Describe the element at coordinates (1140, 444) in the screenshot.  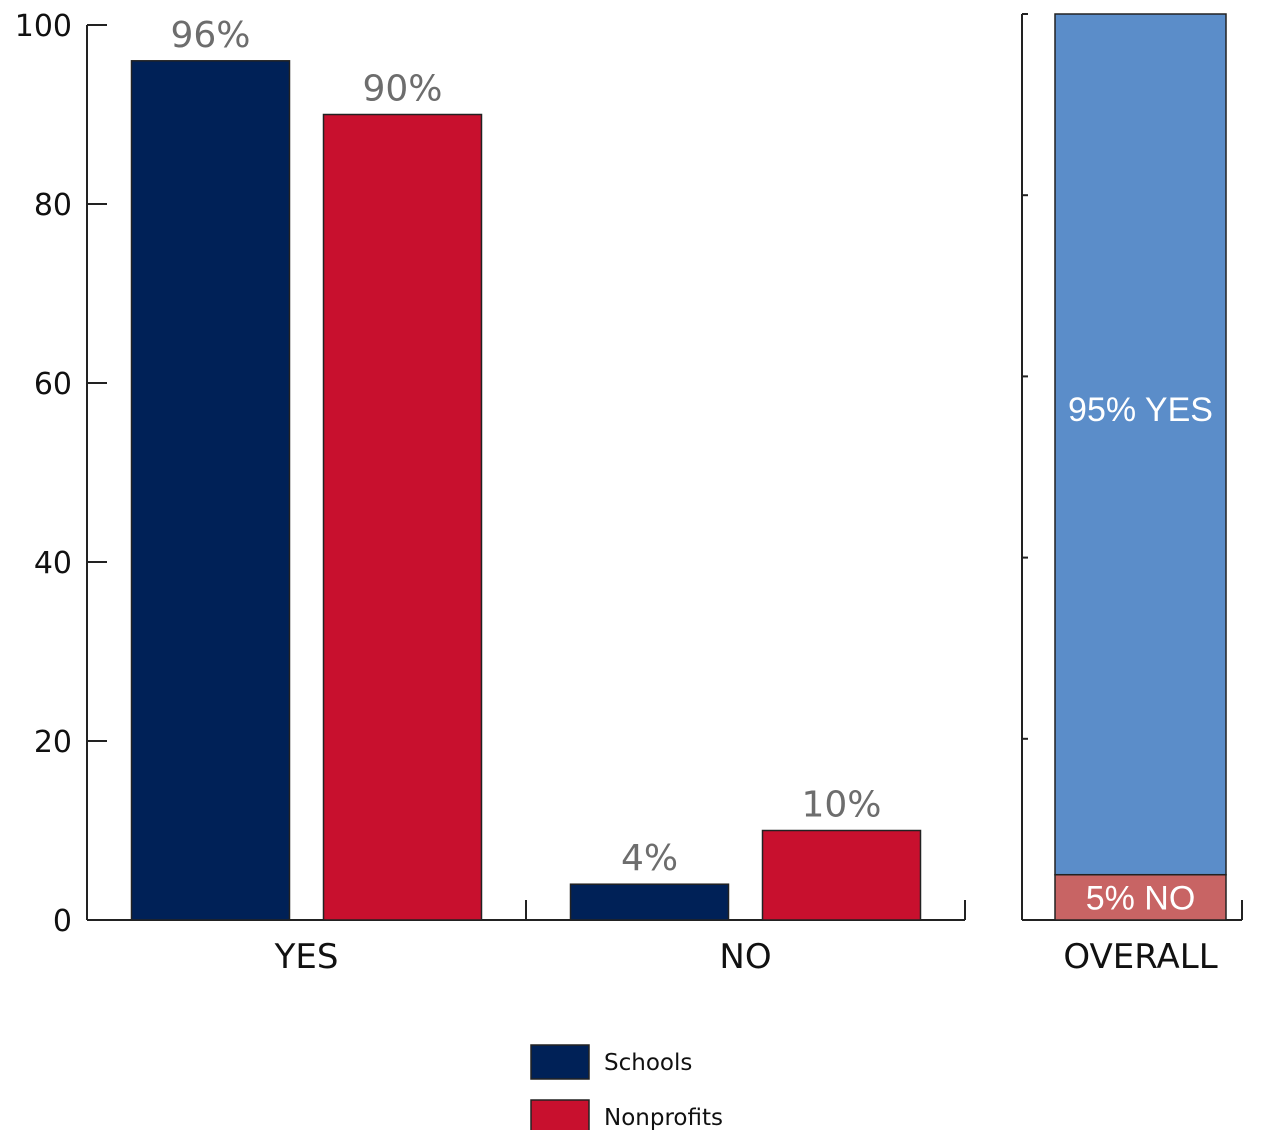
I see `stacked-segment-yes` at that location.